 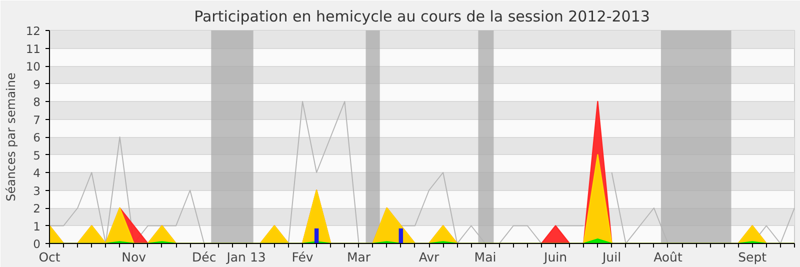 I want to click on y-tick-label: 11, so click(x=33, y=49).